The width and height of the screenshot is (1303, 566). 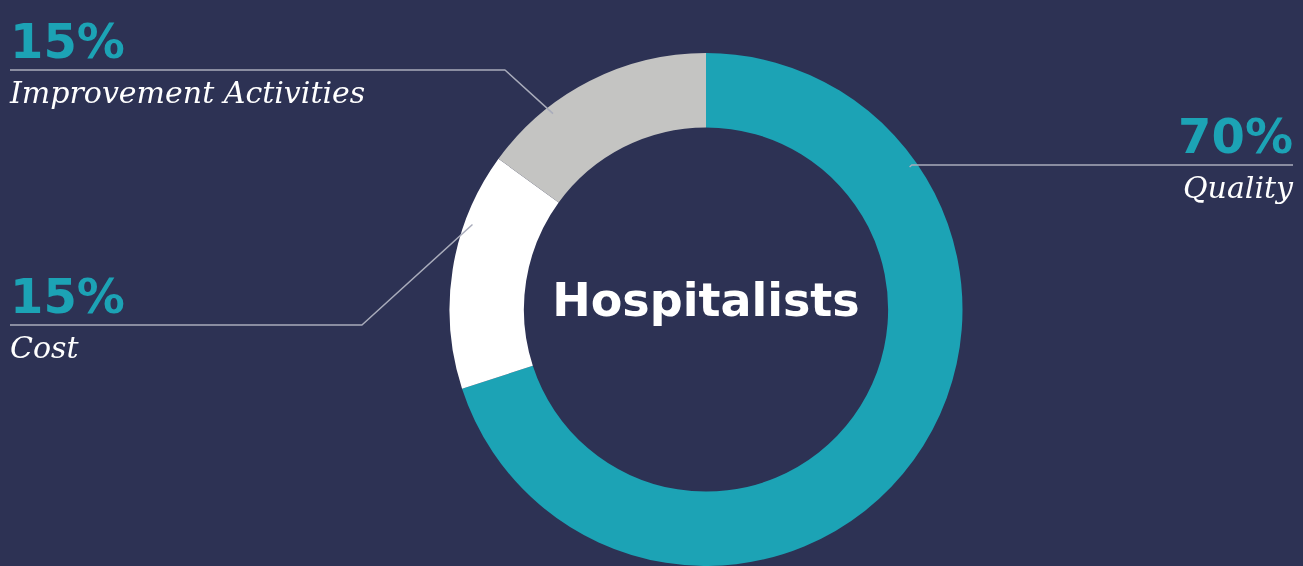 What do you see at coordinates (1239, 187) in the screenshot?
I see `slice-label: Quality` at bounding box center [1239, 187].